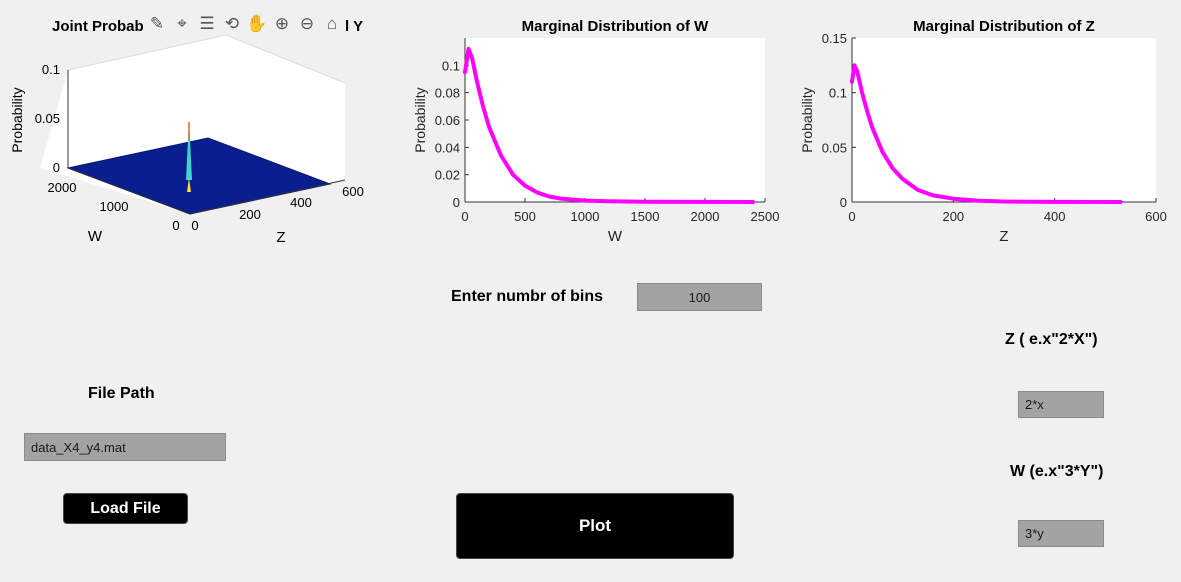  I want to click on file-path-label: File Path, so click(121, 393).